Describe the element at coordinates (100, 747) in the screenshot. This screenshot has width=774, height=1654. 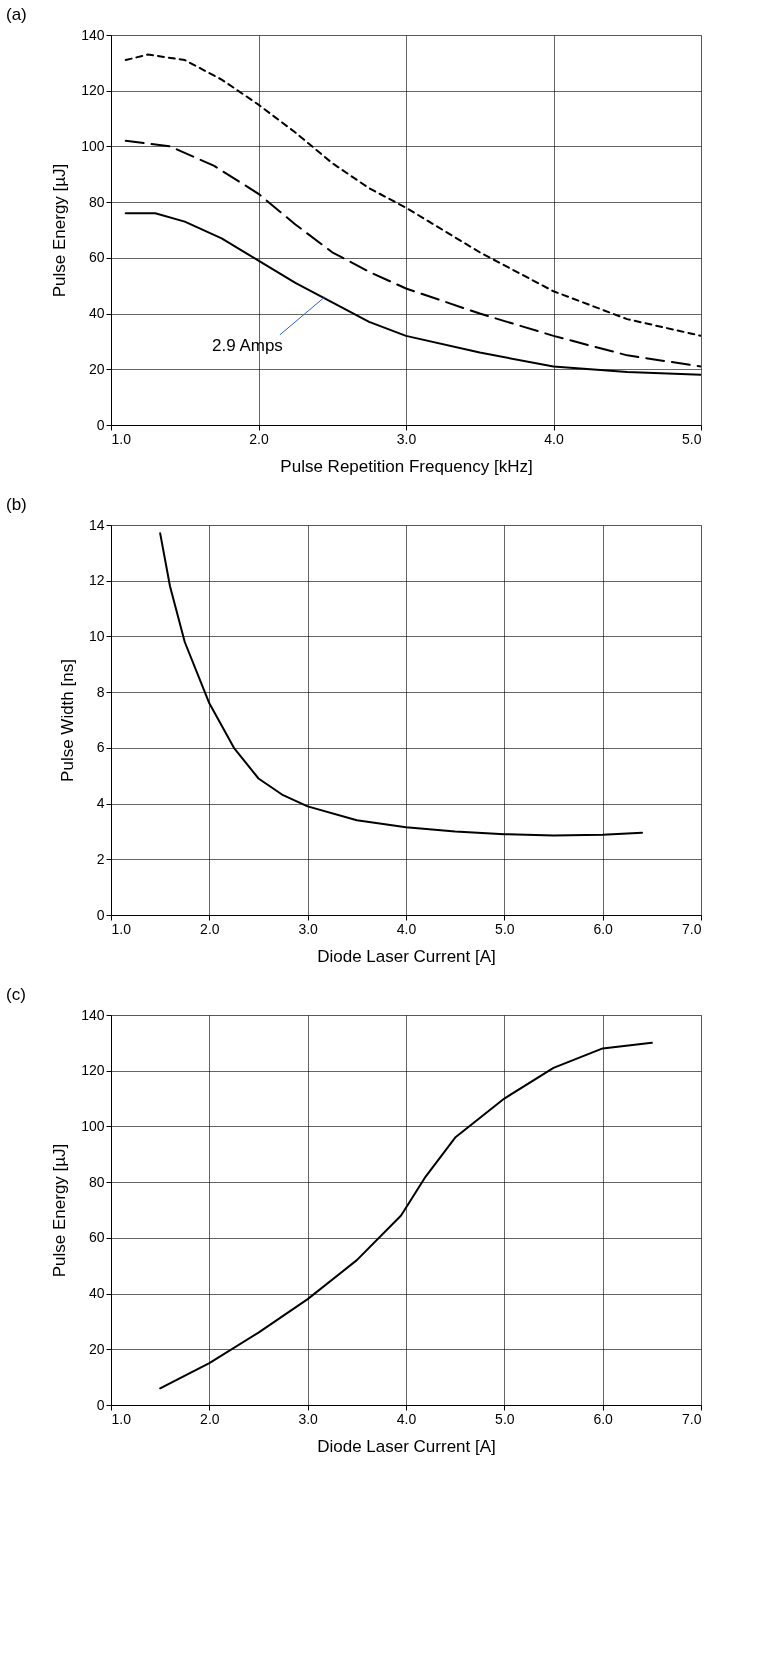
I see `y-tick-label: 6` at that location.